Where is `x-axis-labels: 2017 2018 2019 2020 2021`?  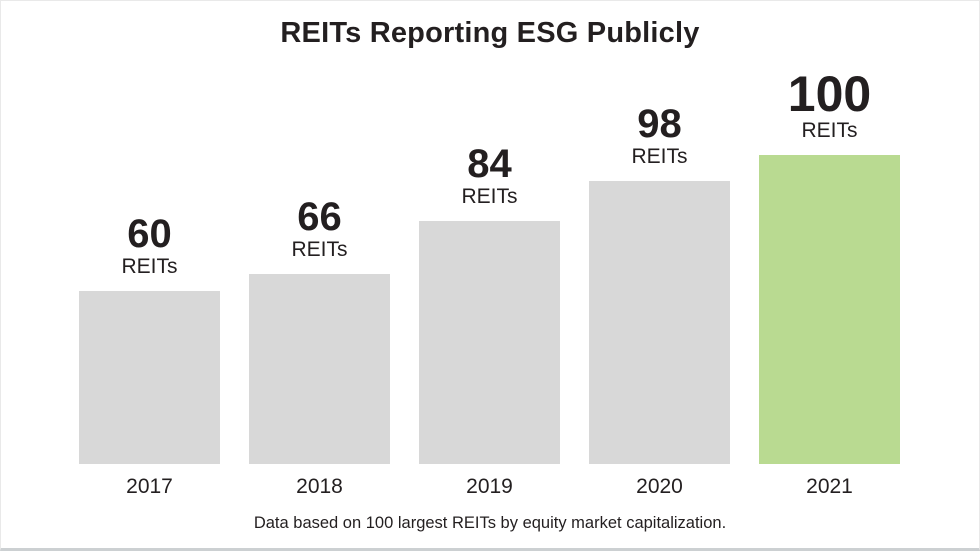 x-axis-labels: 2017 2018 2019 2020 2021 is located at coordinates (489, 487).